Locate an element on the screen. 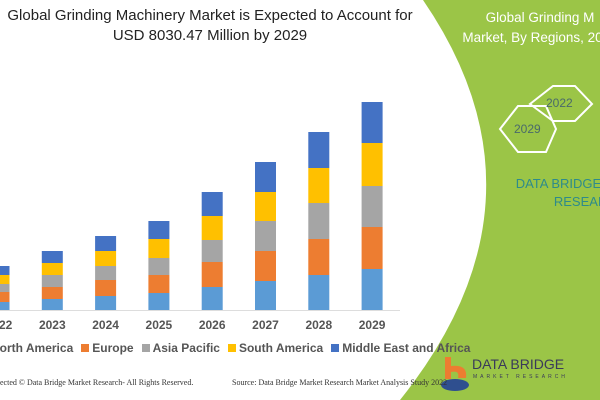  bar-2028-asia-pacific is located at coordinates (319, 221).